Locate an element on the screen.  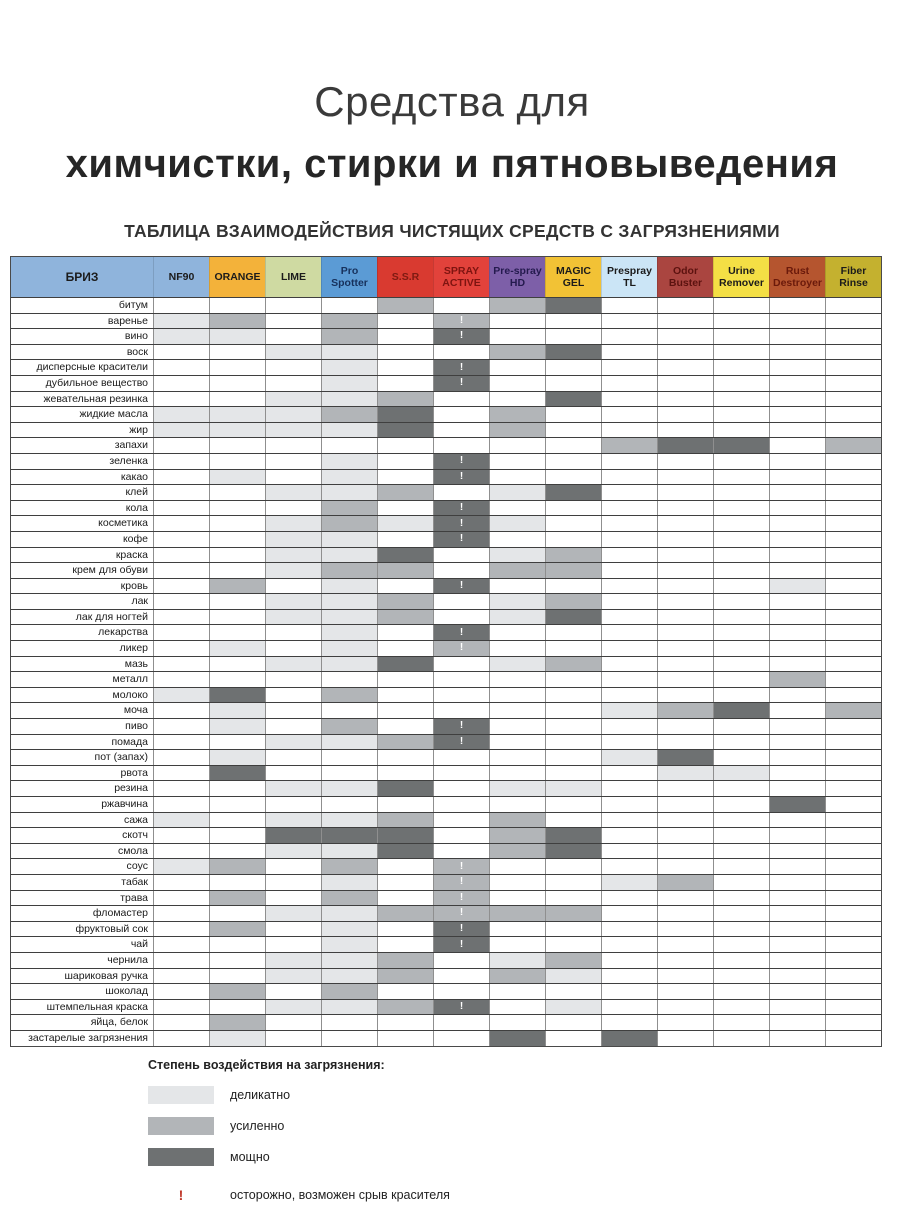
table-row: рвота is located at coordinates (446, 772).